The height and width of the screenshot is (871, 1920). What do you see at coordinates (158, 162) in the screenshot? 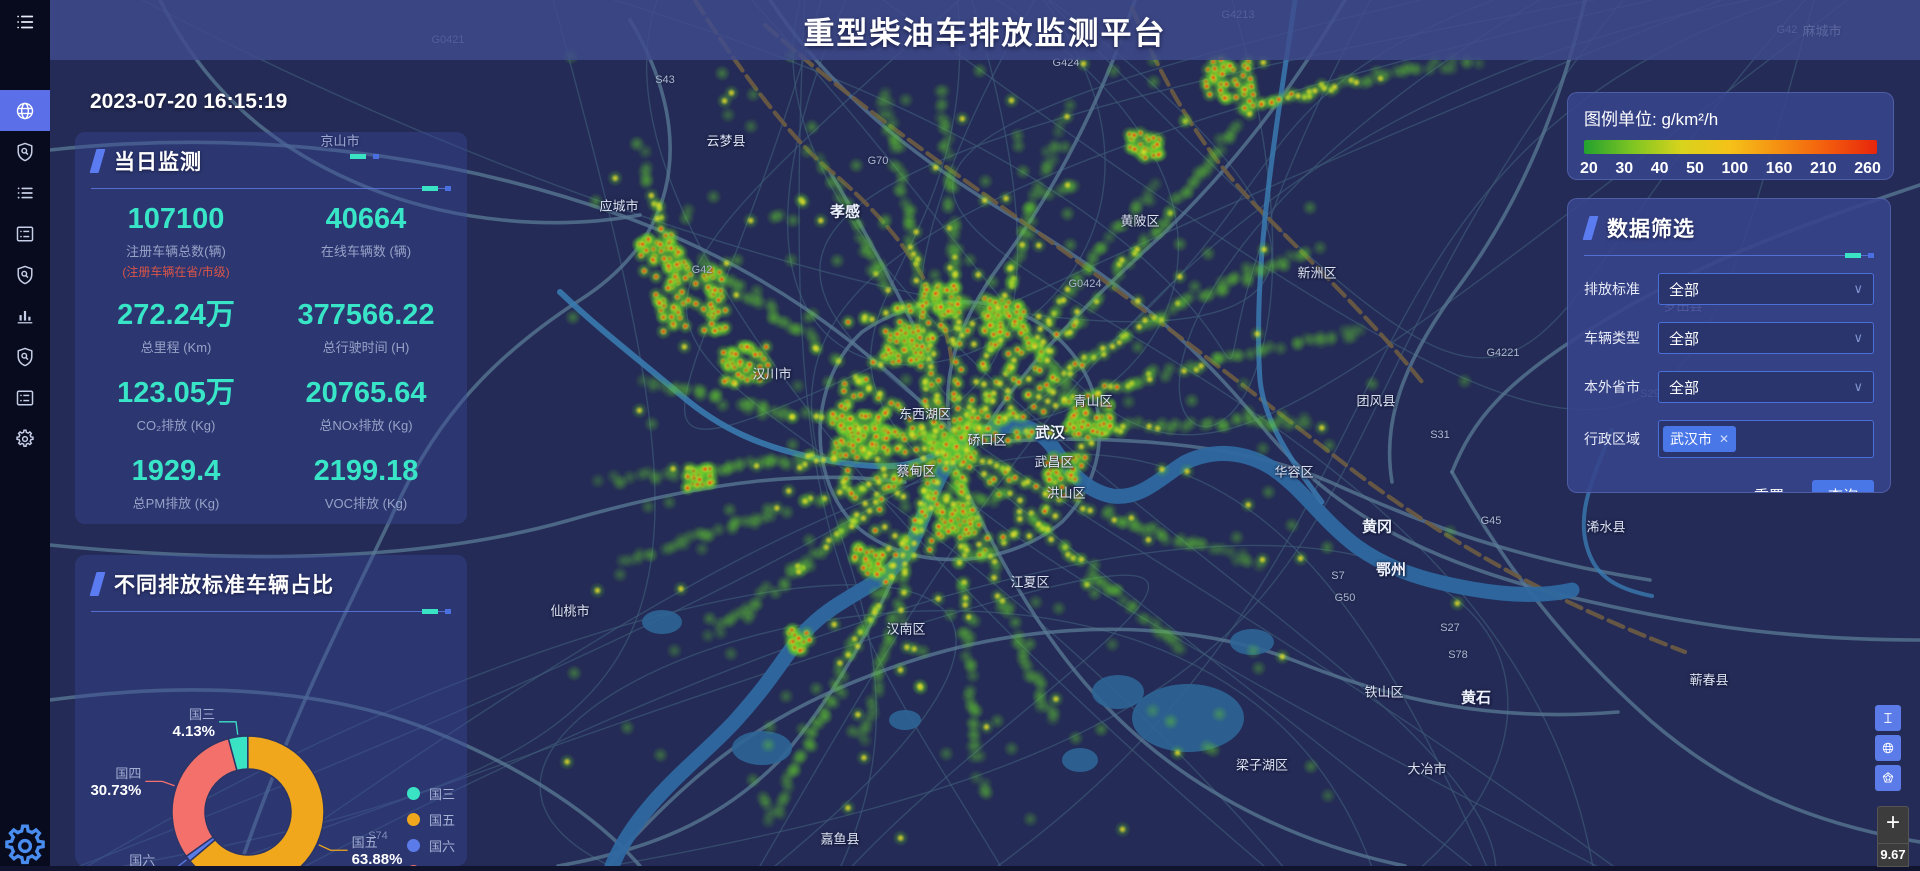
I see `today-monitor-title: 当日监测` at bounding box center [158, 162].